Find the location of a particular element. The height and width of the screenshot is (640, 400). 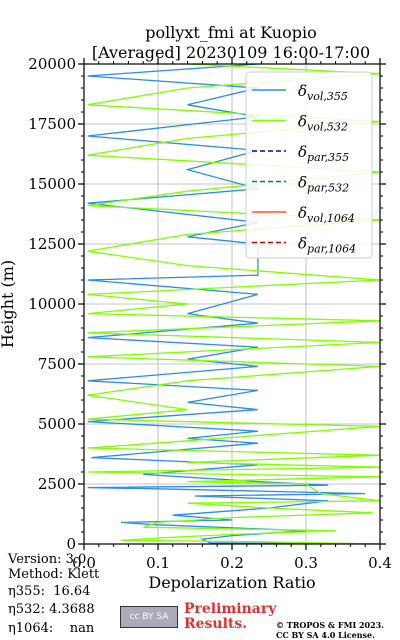

y-tick-label: 20000 is located at coordinates (52, 64).